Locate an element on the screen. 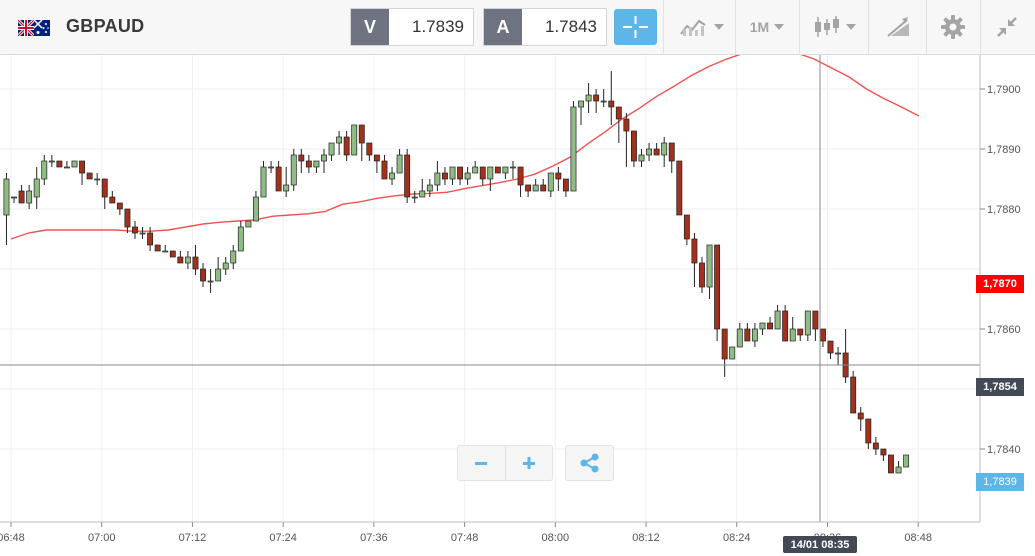  x-tick-label: 07:24 is located at coordinates (283, 538).